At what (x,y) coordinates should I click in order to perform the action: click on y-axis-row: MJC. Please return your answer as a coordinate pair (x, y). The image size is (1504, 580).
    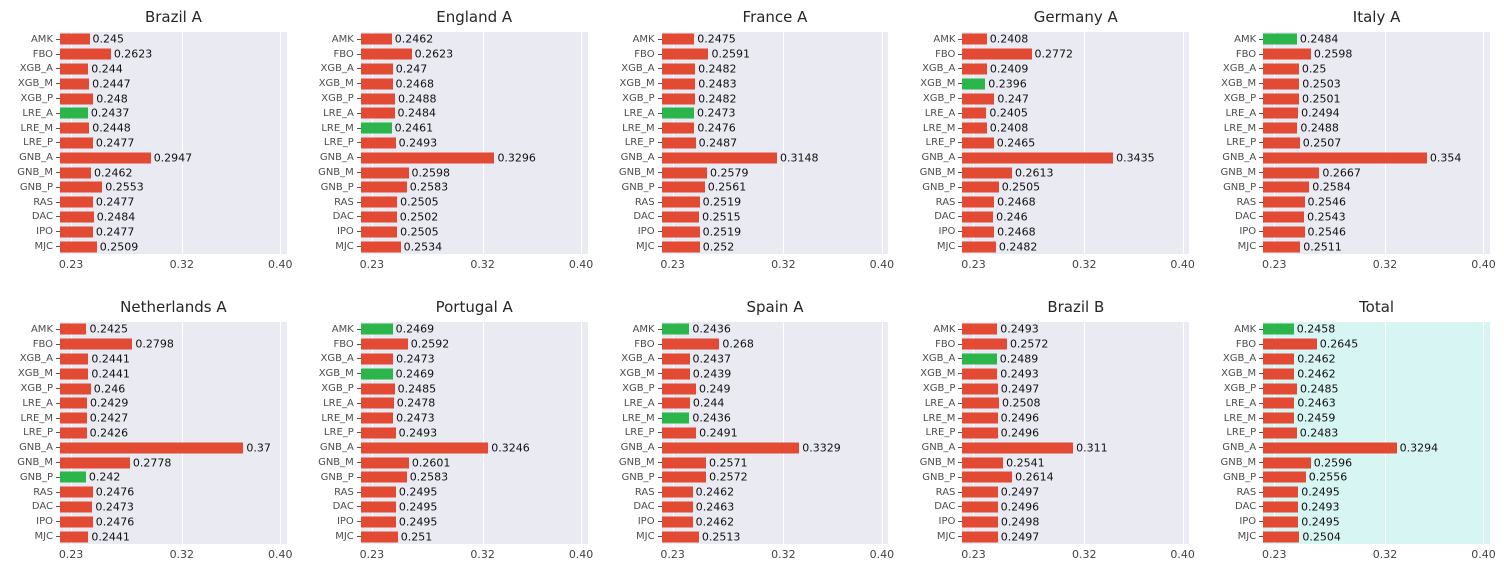
    Looking at the image, I should click on (633, 536).